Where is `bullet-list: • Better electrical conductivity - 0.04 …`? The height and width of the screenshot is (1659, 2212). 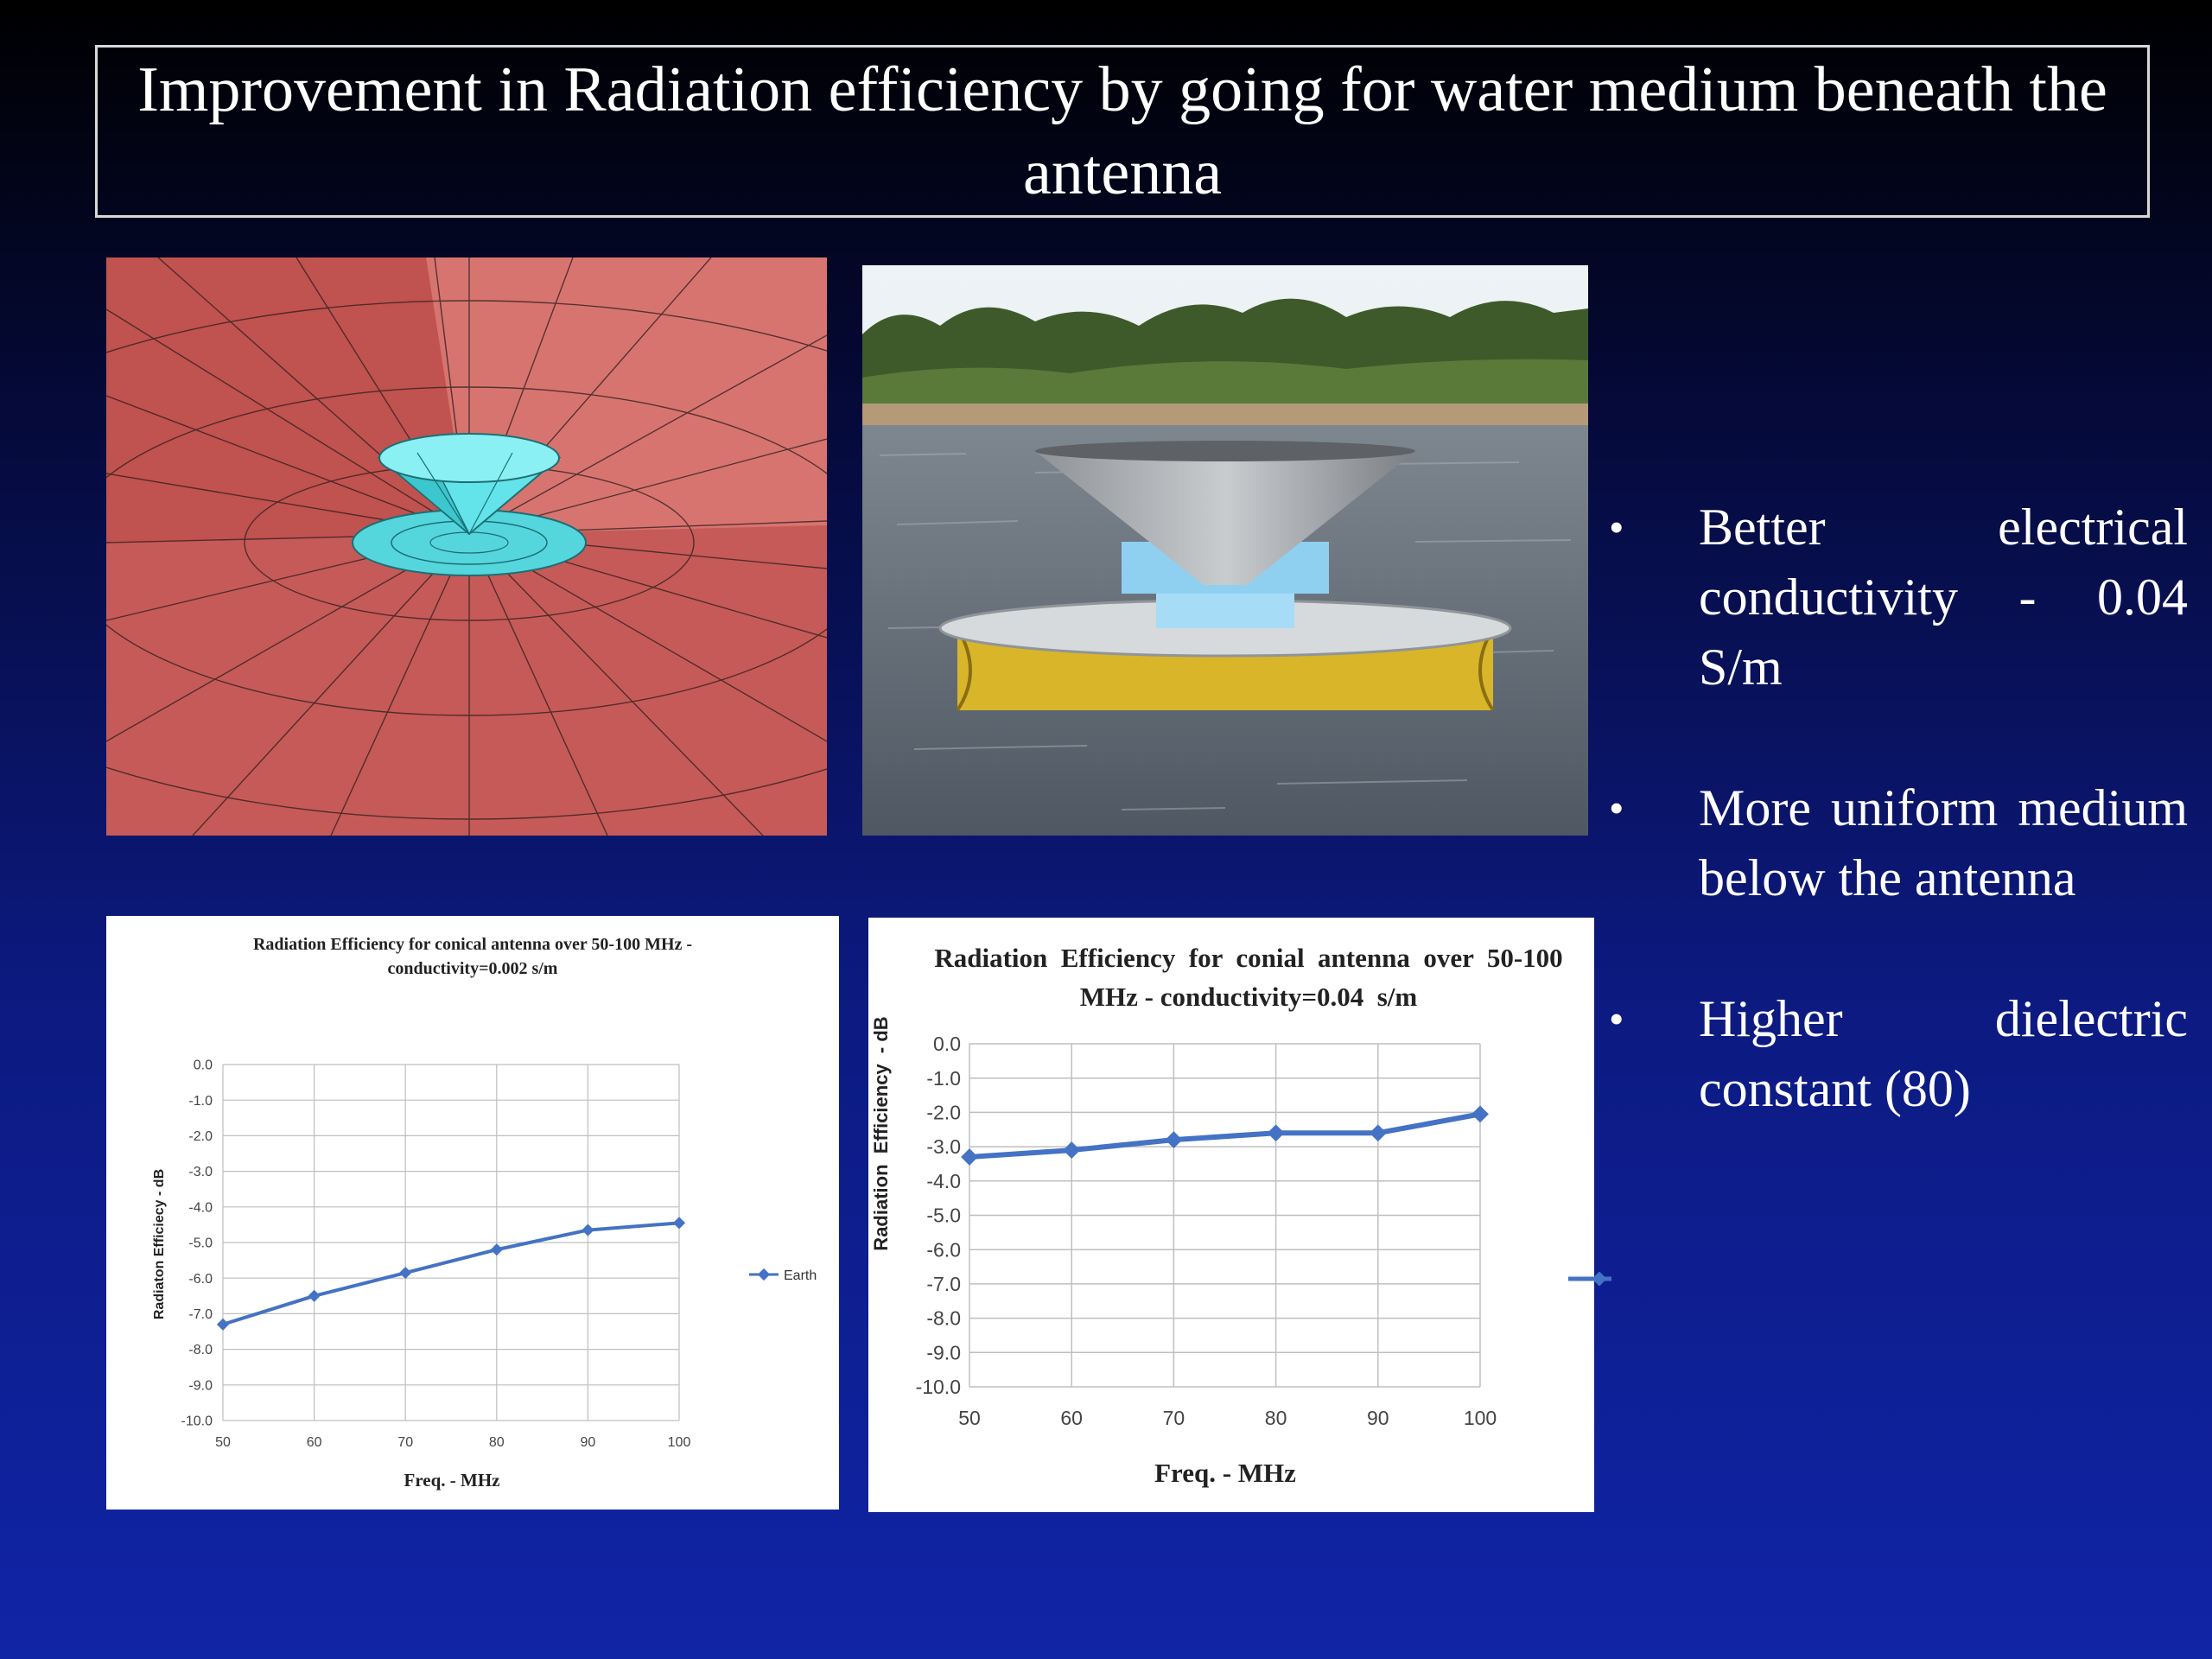
bullet-list: • Better electrical conductivity - 0.04 … is located at coordinates (1898, 844).